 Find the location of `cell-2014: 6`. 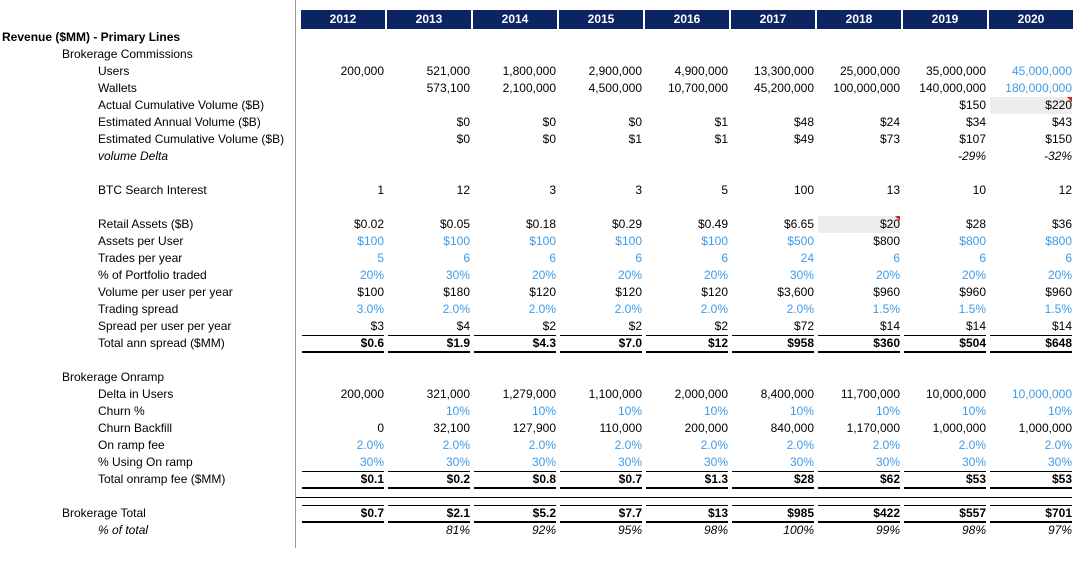

cell-2014: 6 is located at coordinates (552, 258).